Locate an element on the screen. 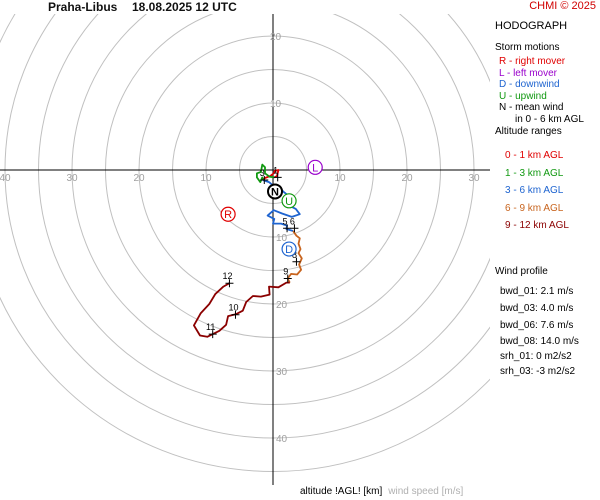 The height and width of the screenshot is (500, 600). legend-6-9km: 6 - 9 km AGL is located at coordinates (534, 208).